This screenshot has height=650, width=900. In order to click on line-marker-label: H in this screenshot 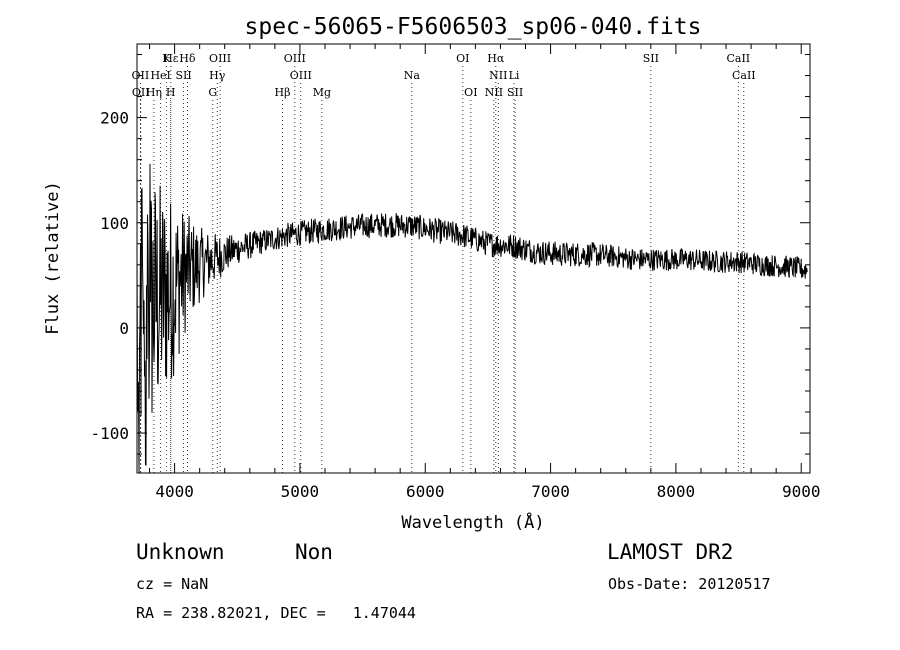, I will do `click(171, 92)`.